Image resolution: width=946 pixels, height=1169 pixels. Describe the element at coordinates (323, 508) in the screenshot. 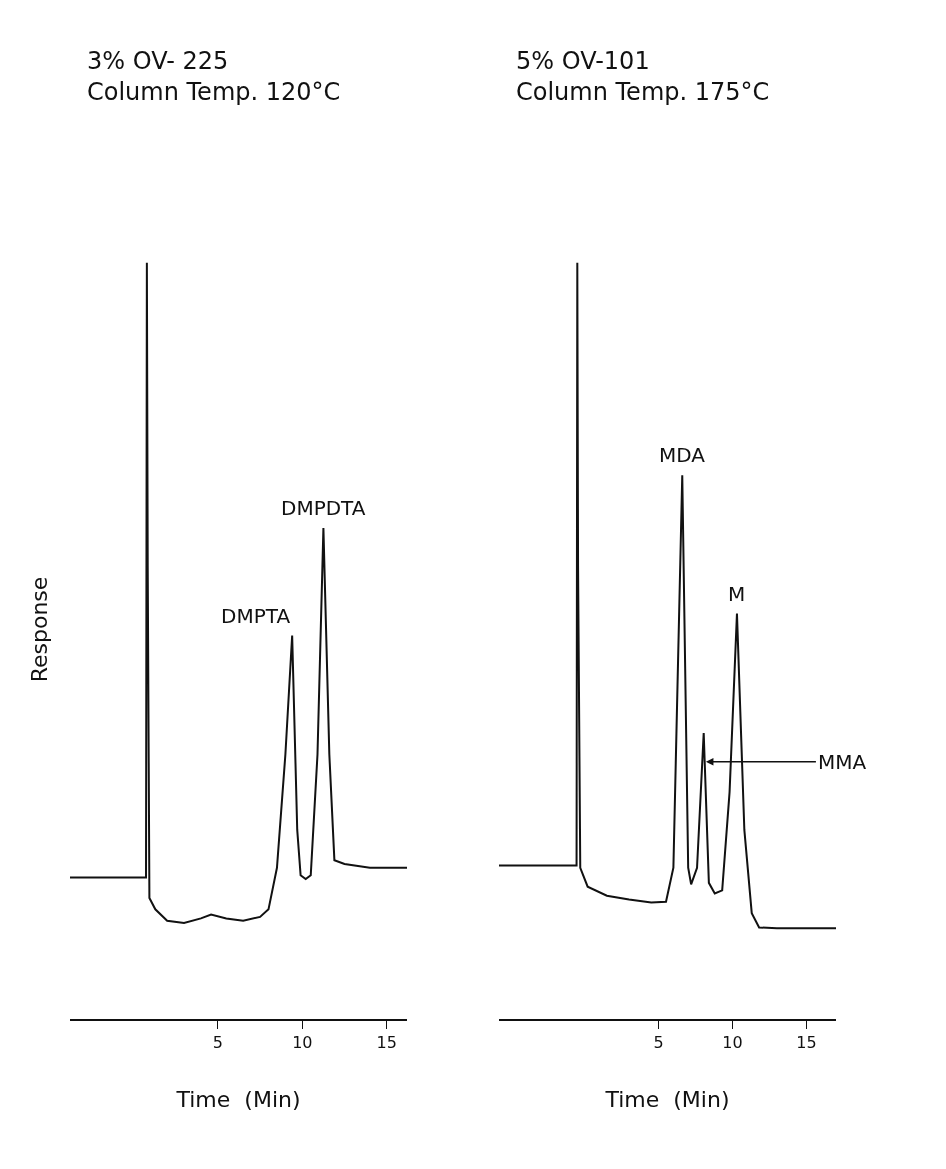

I see `annotation: DMPDTA` at that location.